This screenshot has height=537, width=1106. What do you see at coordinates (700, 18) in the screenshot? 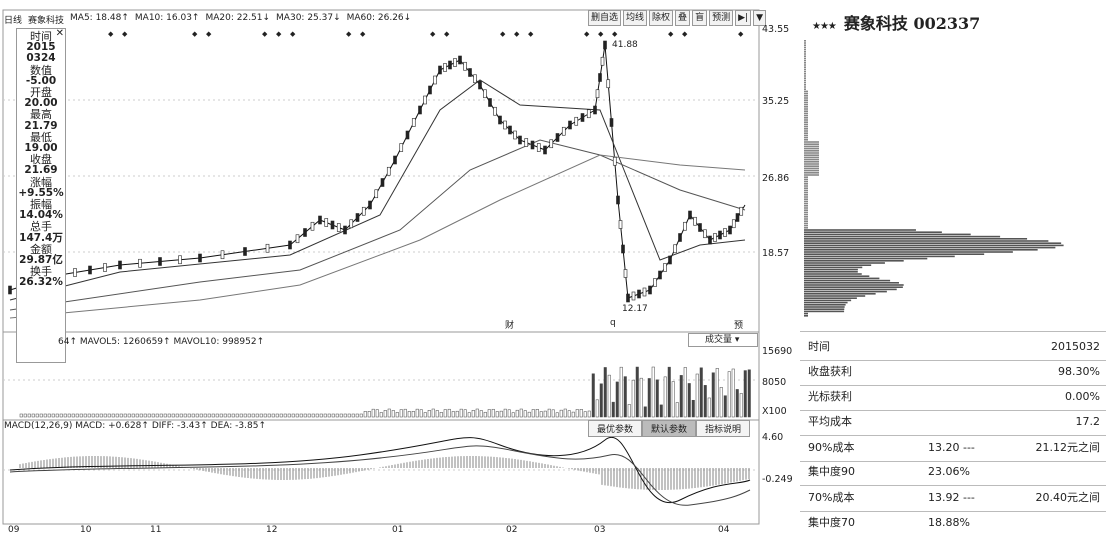
I see `blind-button: 盲` at bounding box center [700, 18].